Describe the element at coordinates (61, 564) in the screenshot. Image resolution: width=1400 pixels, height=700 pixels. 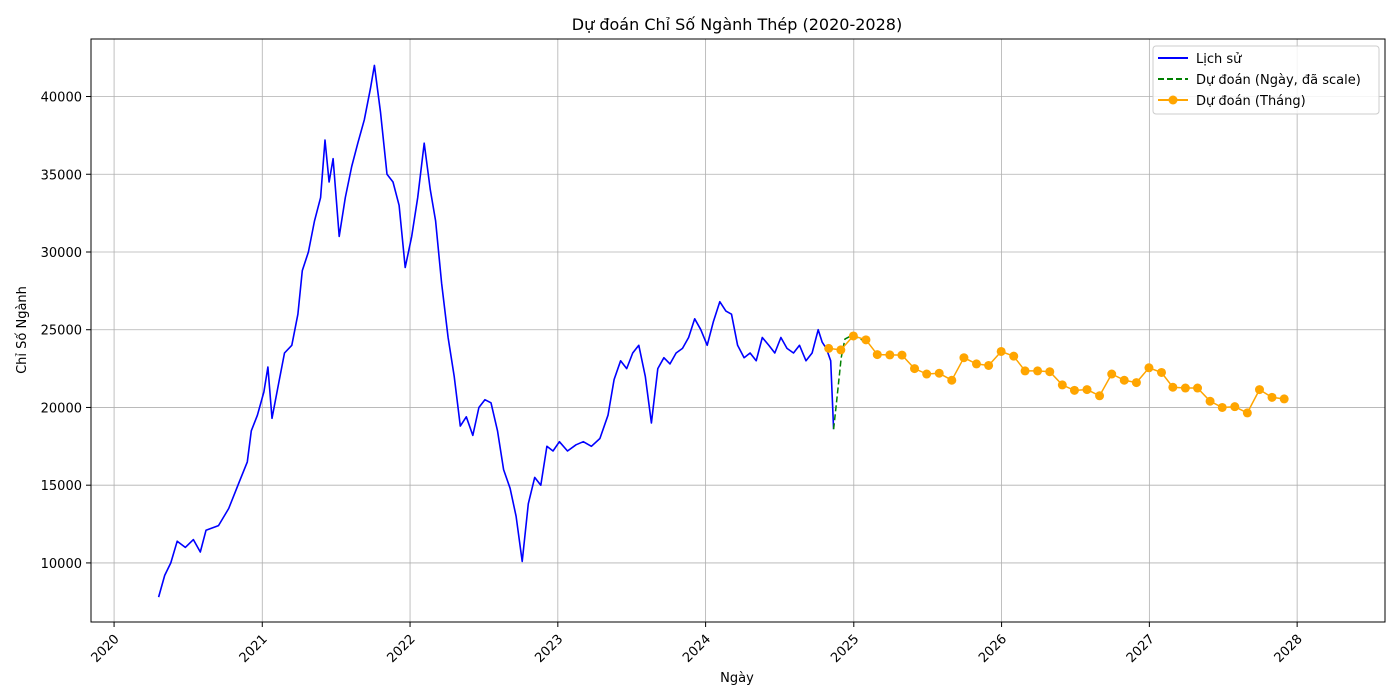
I see `y-tick-label: 10000` at that location.